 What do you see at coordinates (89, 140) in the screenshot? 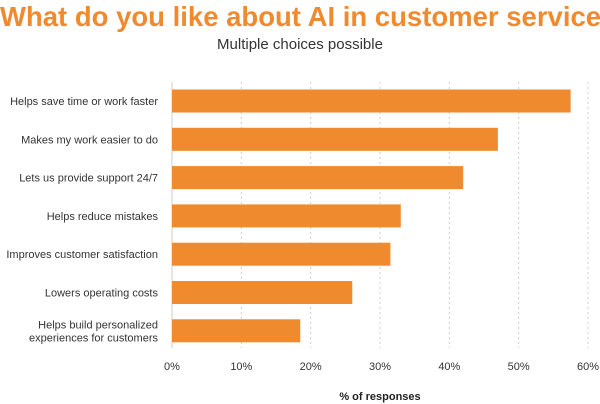
I see `category-label: Makes my work easier to do` at bounding box center [89, 140].